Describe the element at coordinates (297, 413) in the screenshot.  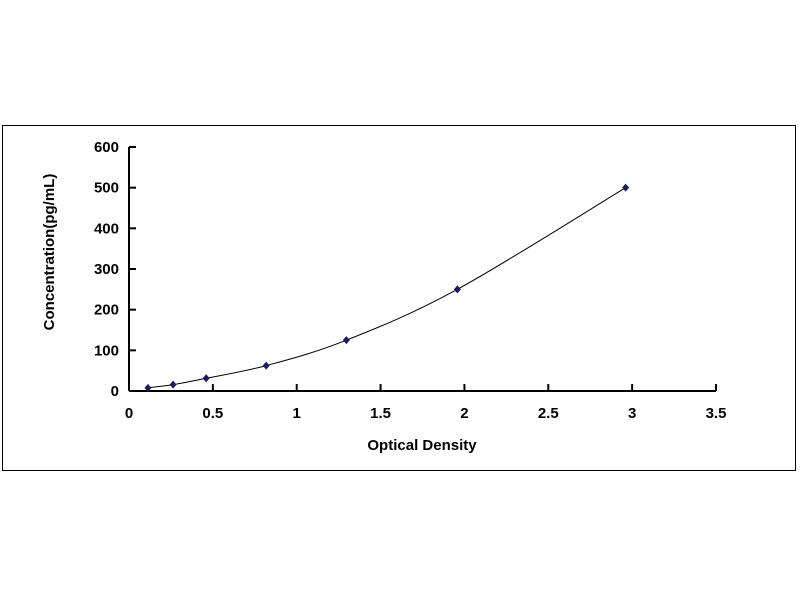
I see `x-tick-label: 1` at that location.